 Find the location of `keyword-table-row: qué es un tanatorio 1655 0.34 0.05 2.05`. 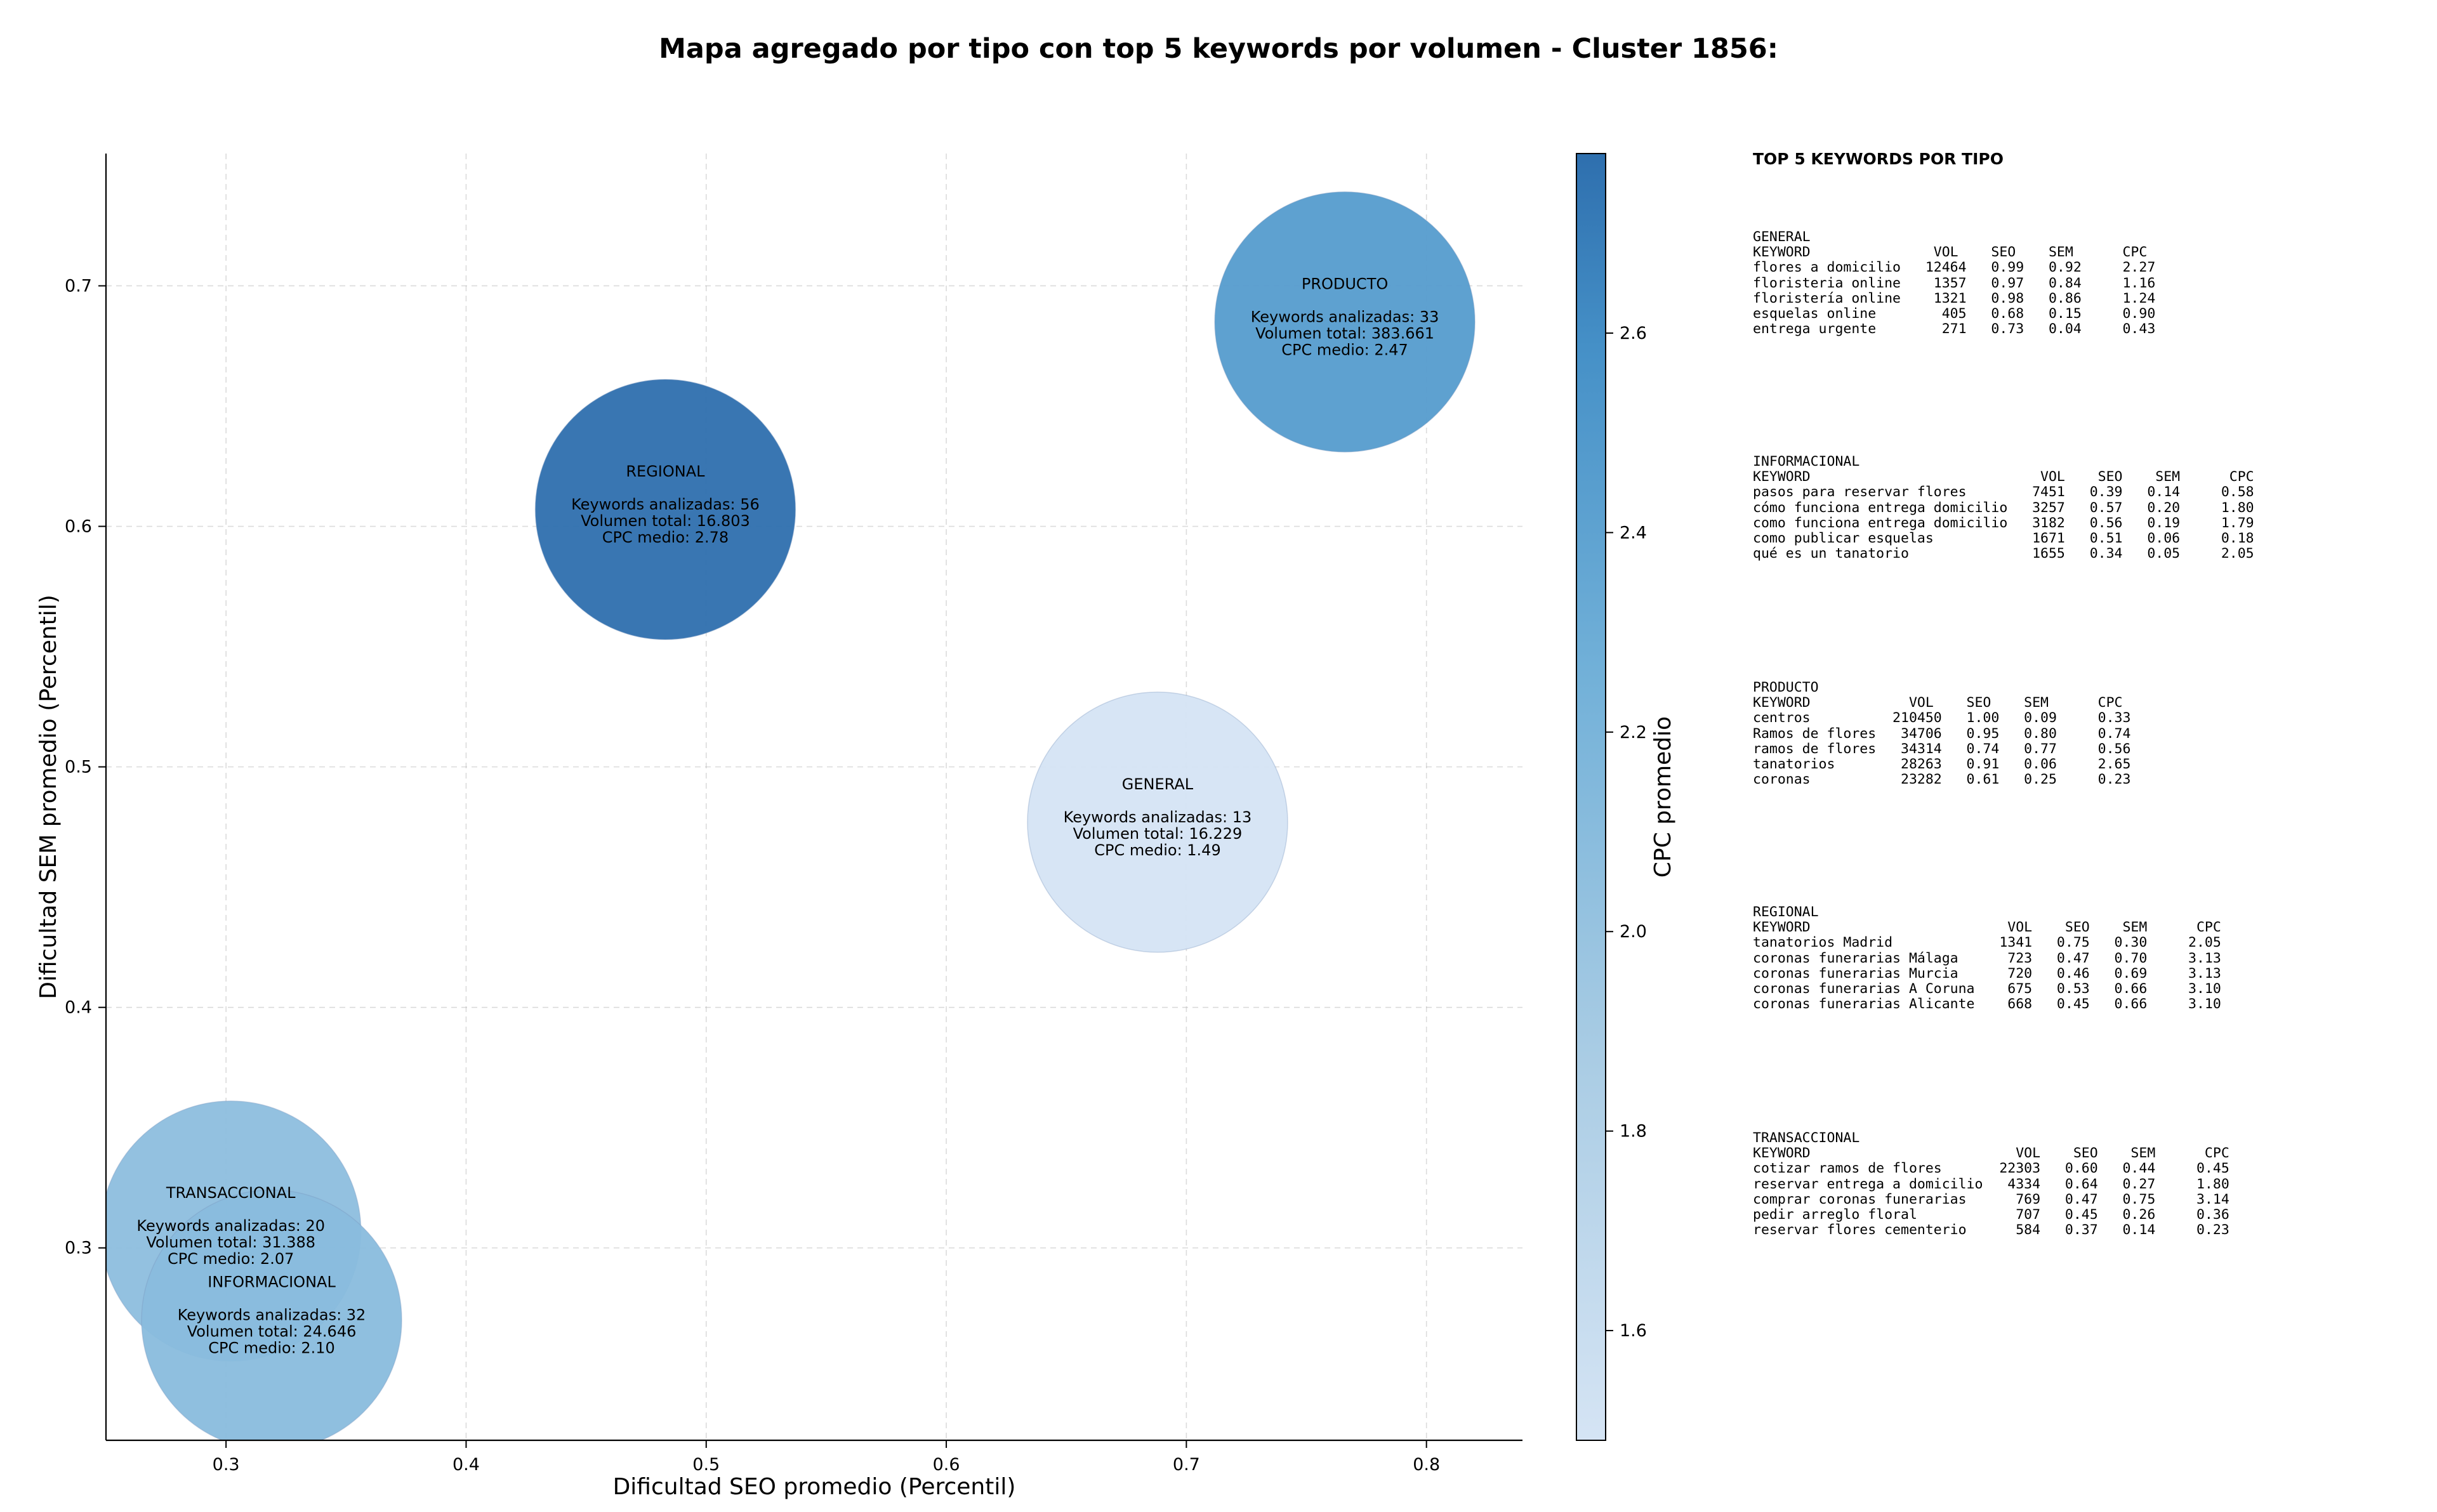

keyword-table-row: qué es un tanatorio 1655 0.34 0.05 2.05 is located at coordinates (2003, 554).